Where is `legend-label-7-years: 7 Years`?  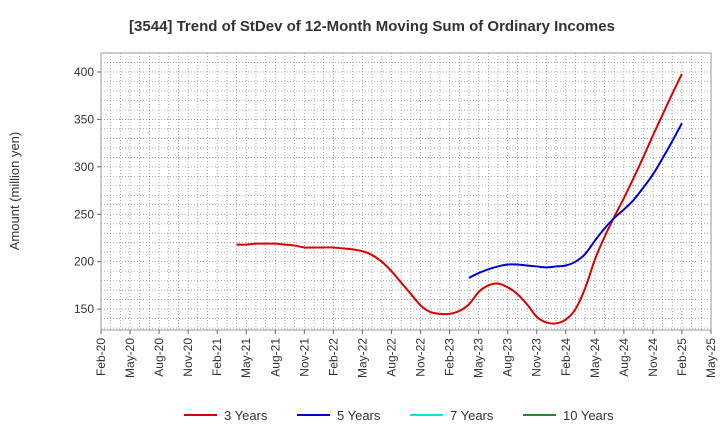
legend-label-7-years: 7 Years is located at coordinates (472, 415).